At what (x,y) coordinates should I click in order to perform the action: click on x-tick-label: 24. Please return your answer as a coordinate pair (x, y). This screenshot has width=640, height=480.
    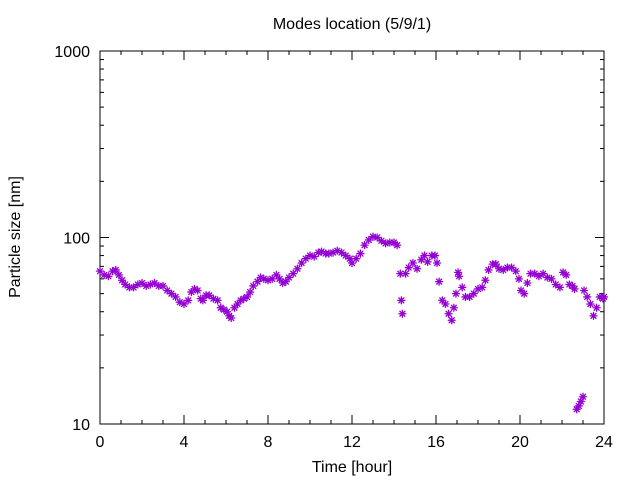
    Looking at the image, I should click on (604, 442).